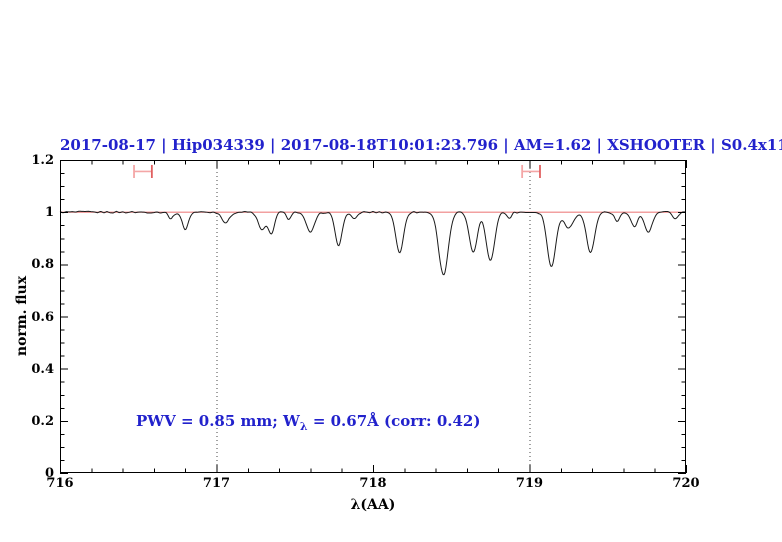  What do you see at coordinates (49, 213) in the screenshot?
I see `y-tick-label: 1` at bounding box center [49, 213].